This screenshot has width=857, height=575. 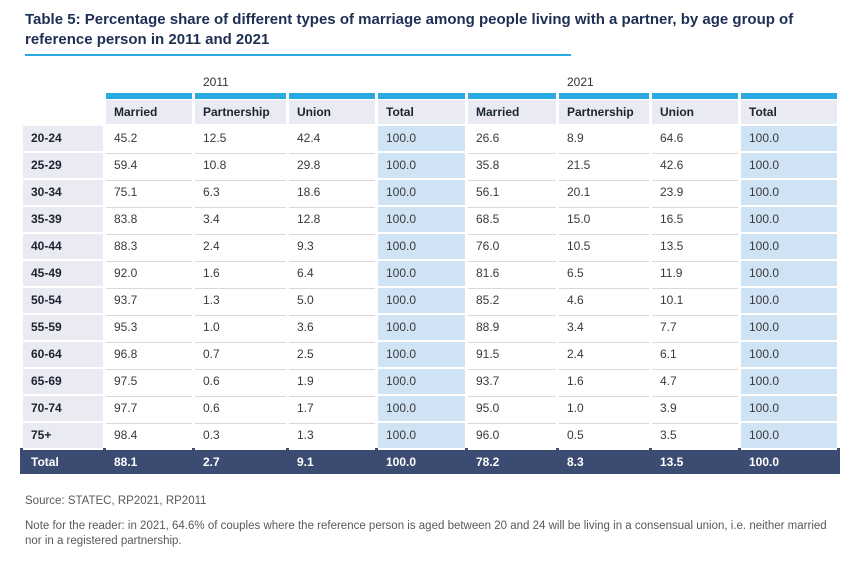 I want to click on table-row: 25-29 59.4 10.8 29.8 100.0 35.8 21.5 42.6 100.0, so click(x=430, y=164).